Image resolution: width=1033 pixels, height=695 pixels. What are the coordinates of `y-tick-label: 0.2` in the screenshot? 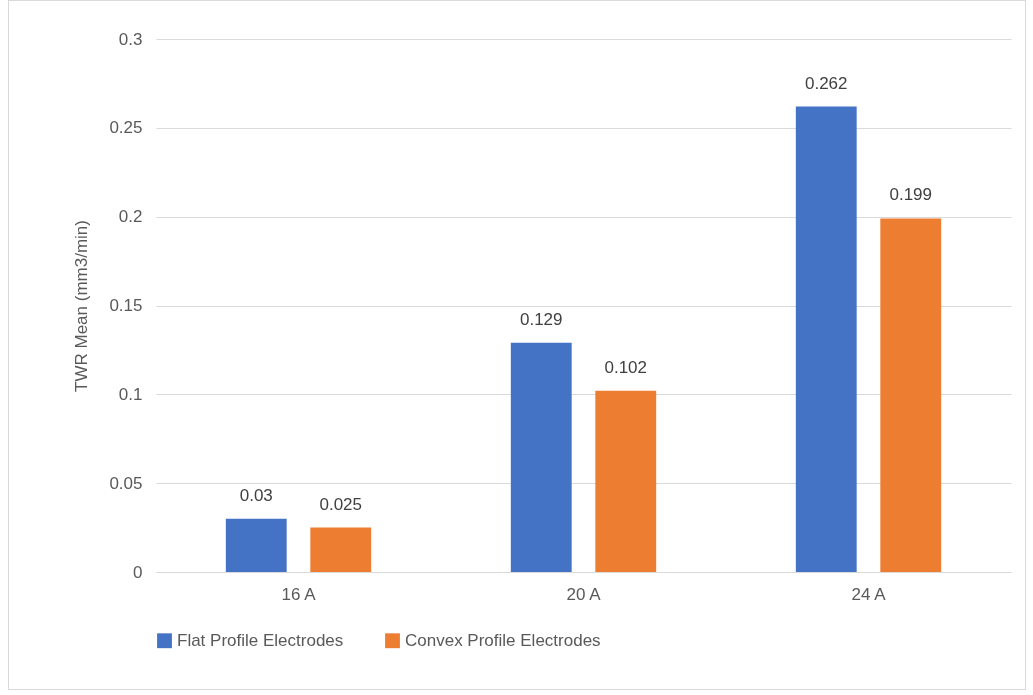 It's located at (130, 217).